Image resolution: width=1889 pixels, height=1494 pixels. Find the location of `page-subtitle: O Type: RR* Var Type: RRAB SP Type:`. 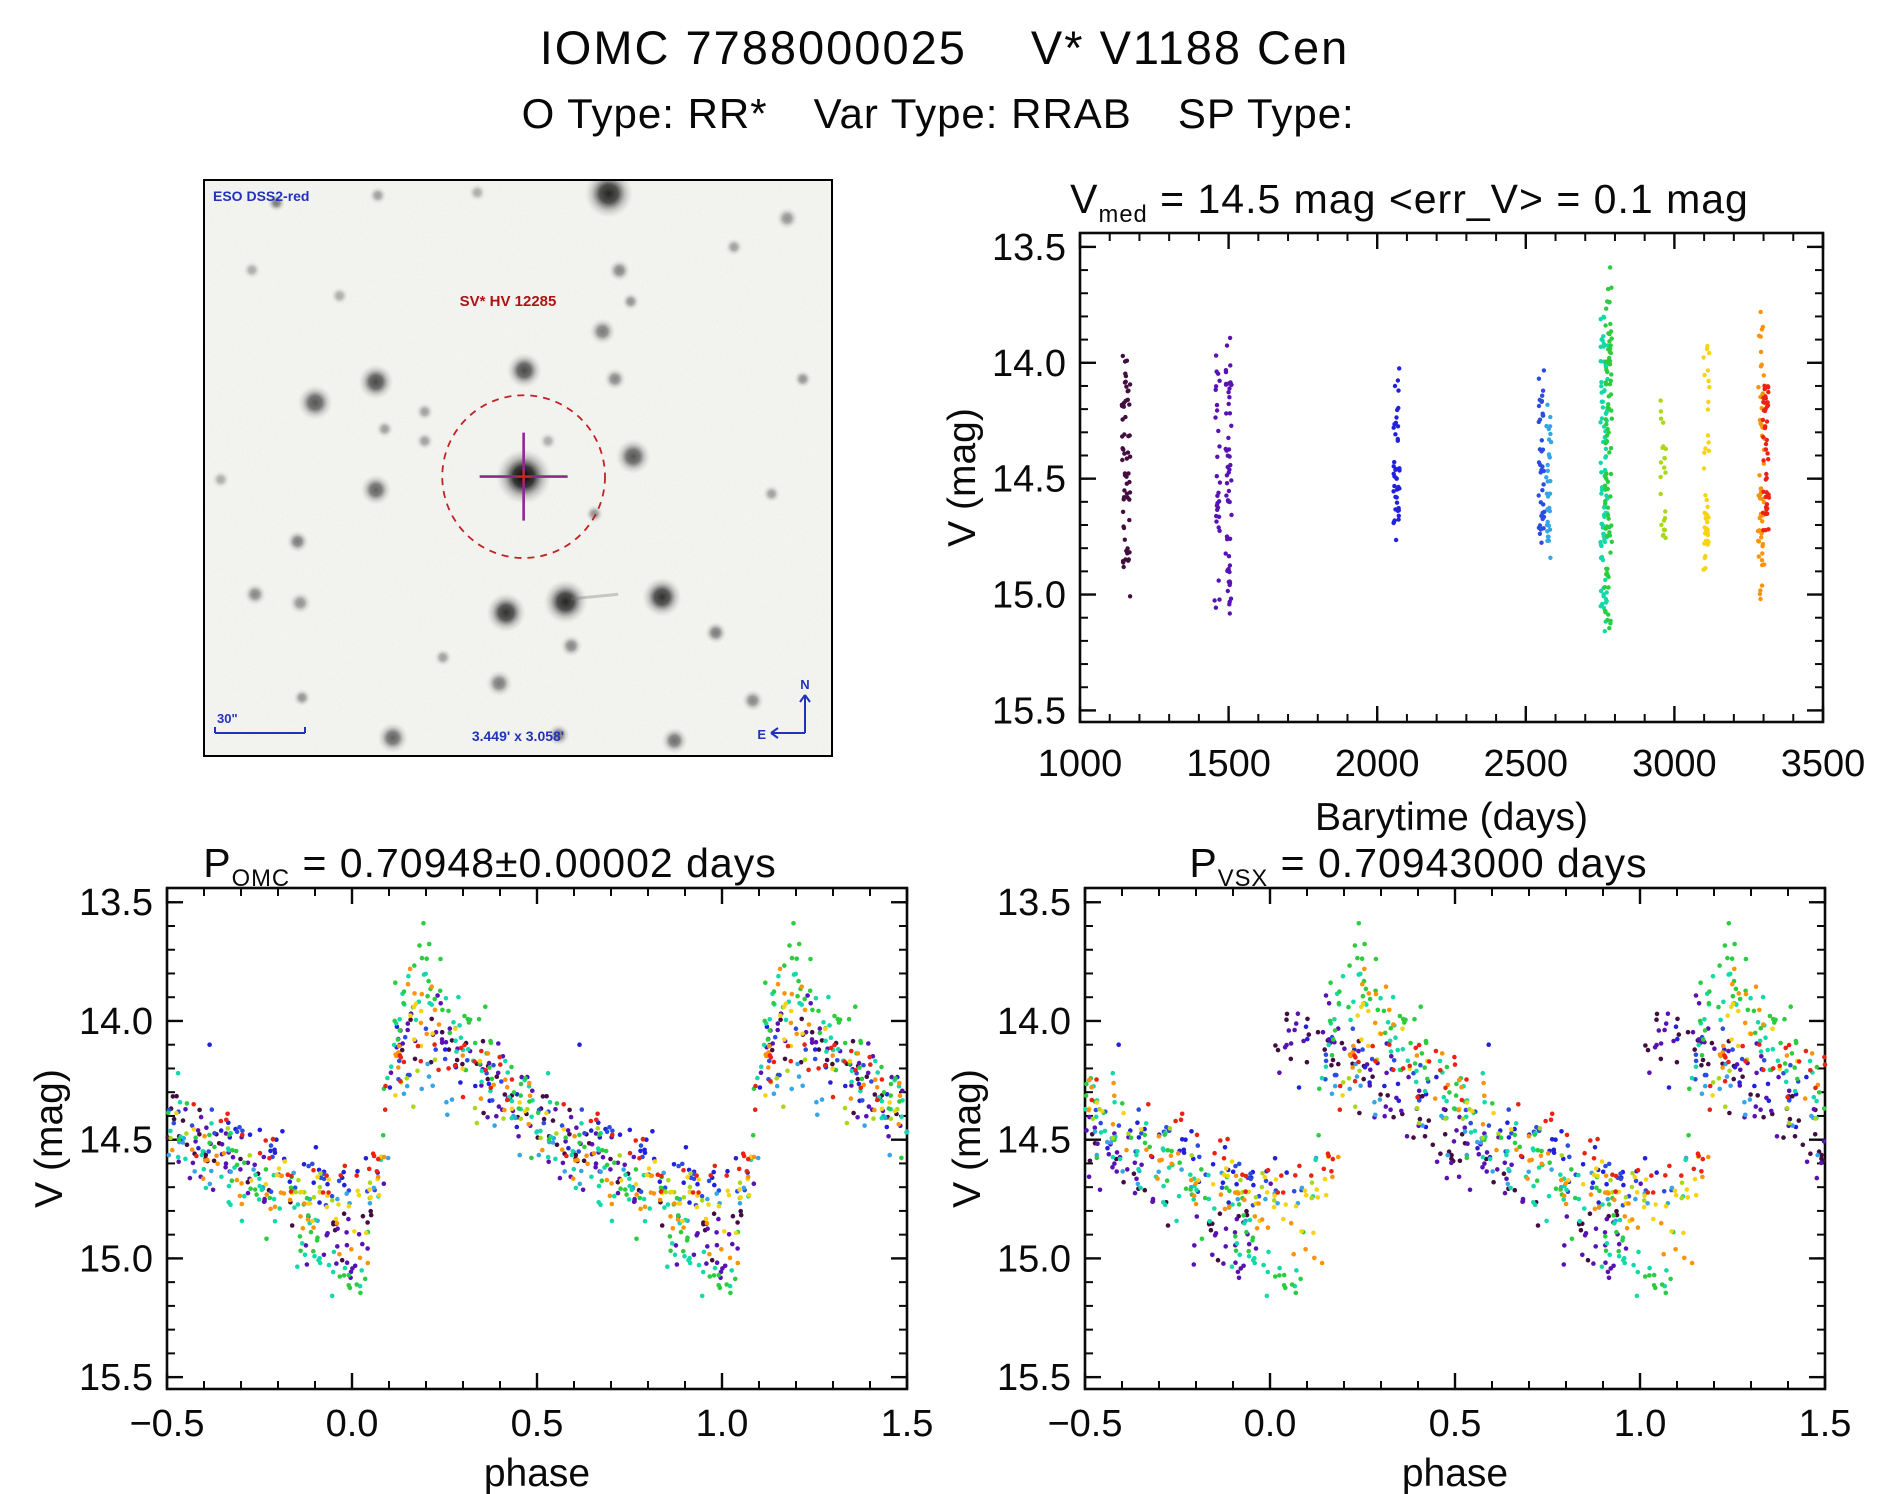

page-subtitle: O Type: RR* Var Type: RRAB SP Type: is located at coordinates (944, 114).